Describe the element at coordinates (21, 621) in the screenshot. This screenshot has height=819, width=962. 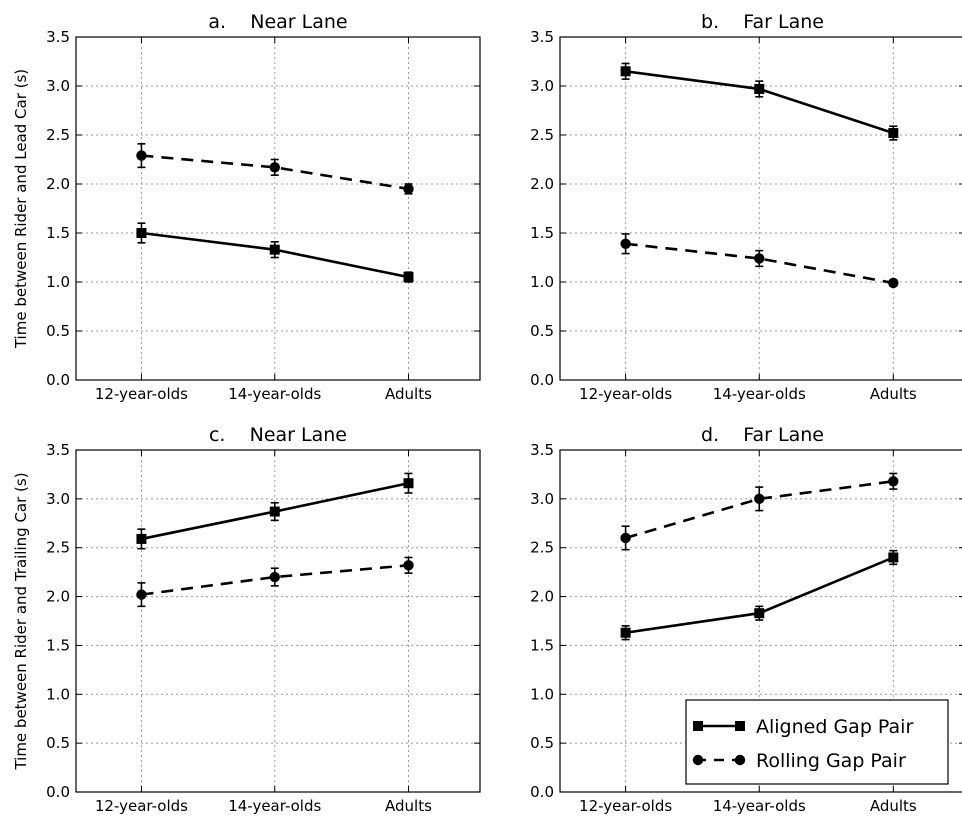
I see `y-axis-label: Time between Rider and Trailing Car (s)` at that location.